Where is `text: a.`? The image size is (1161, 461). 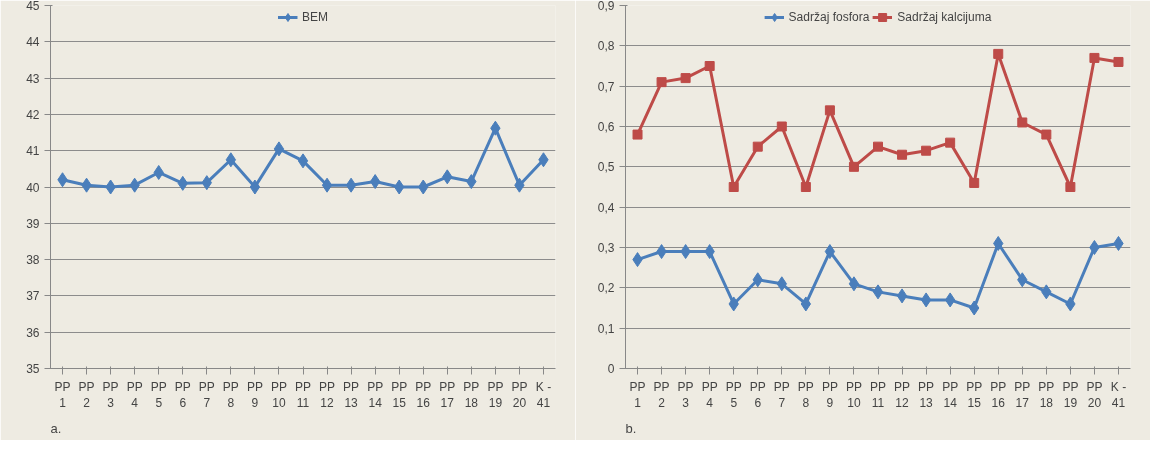
text: a. is located at coordinates (56, 428).